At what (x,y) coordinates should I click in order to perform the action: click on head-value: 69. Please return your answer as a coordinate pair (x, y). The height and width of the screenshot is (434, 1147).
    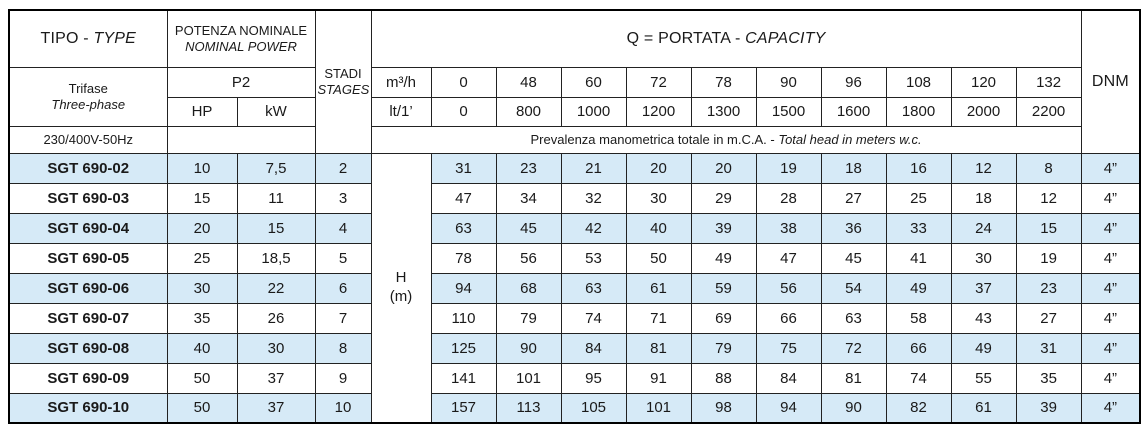
    Looking at the image, I should click on (723, 318).